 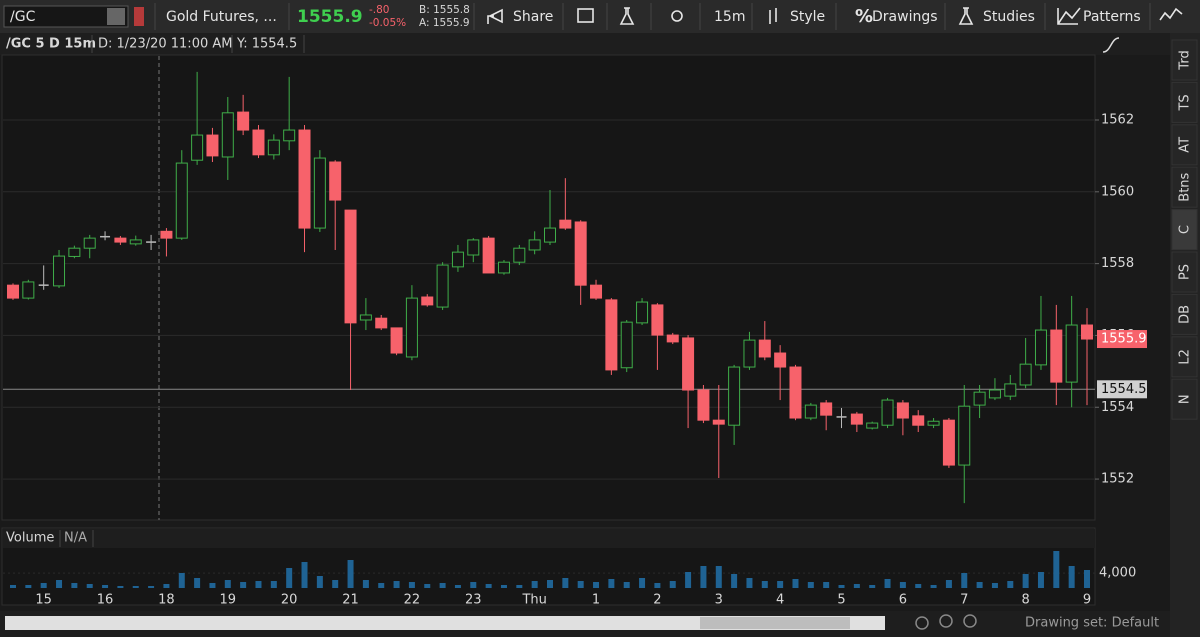 I want to click on crosshair-y: Y: 1554.5, so click(x=266, y=44).